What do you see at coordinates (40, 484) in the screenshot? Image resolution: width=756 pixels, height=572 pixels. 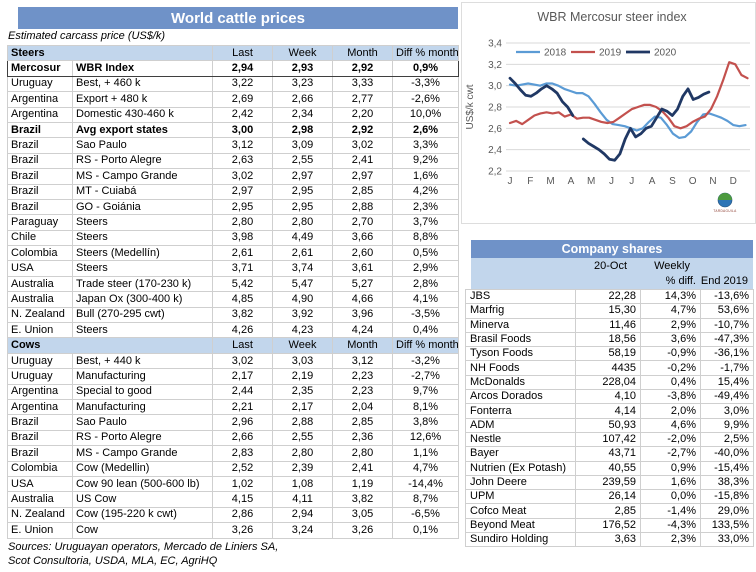 I see `country-cell: USA` at bounding box center [40, 484].